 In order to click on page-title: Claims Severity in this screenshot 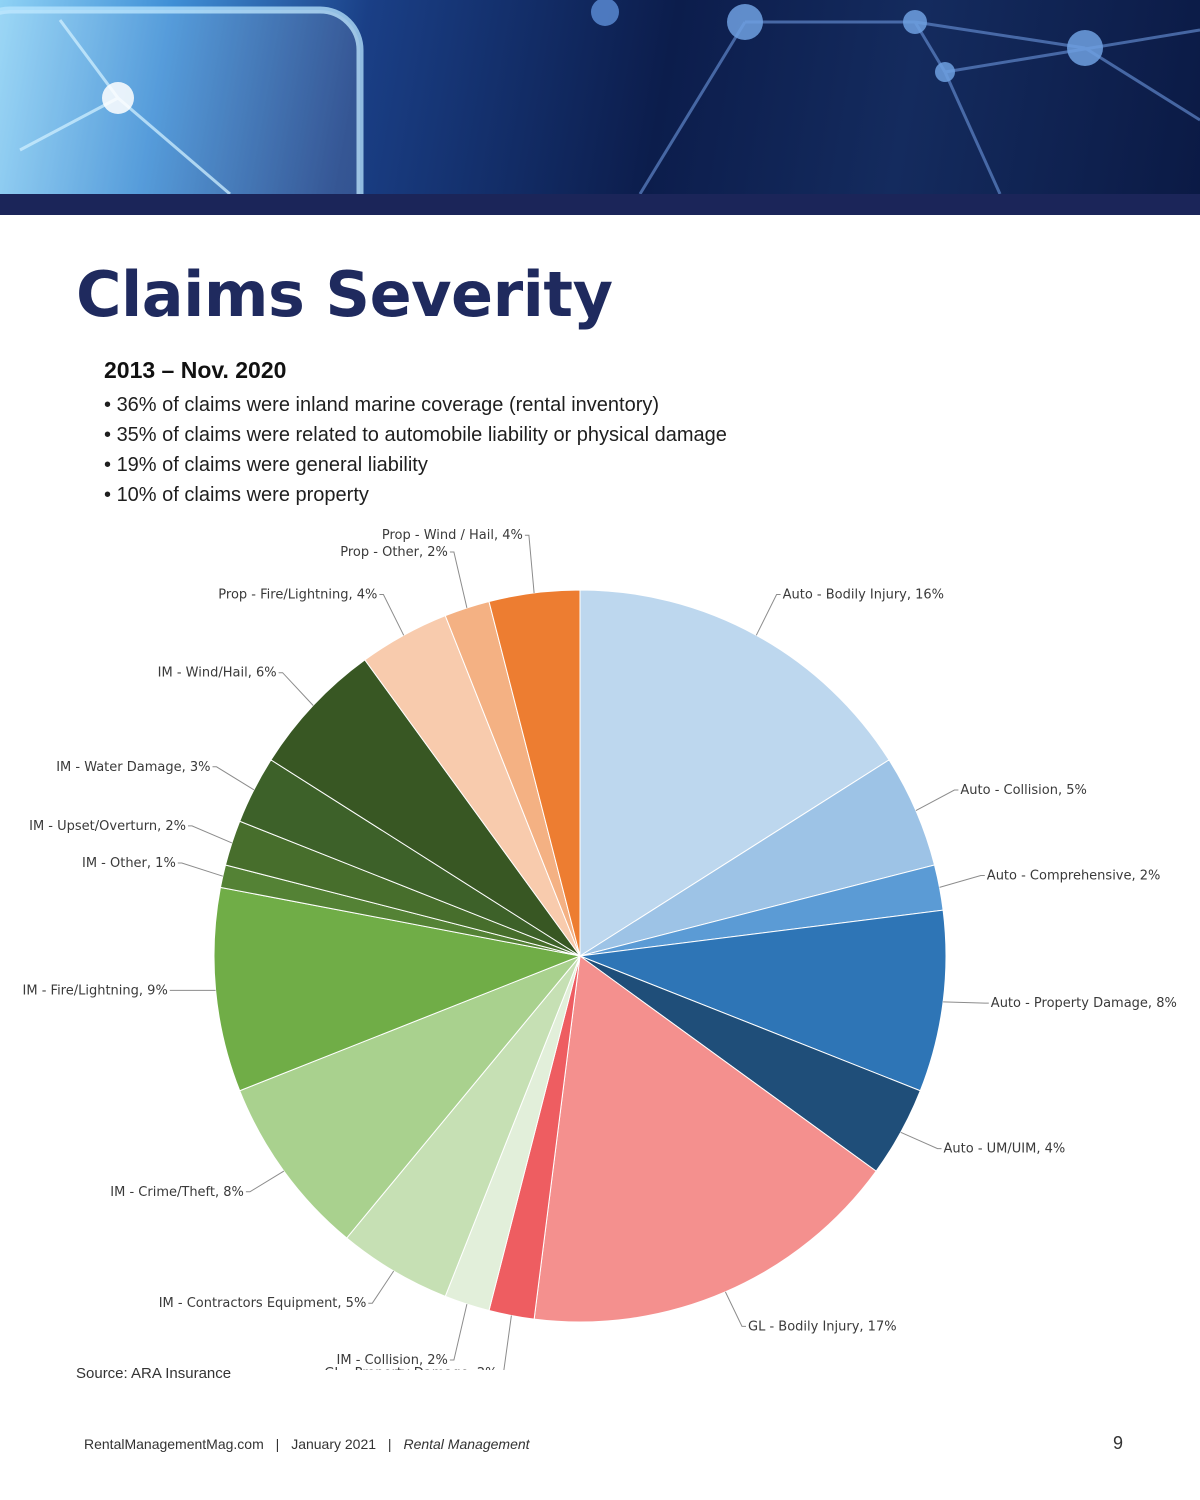, I will do `click(344, 294)`.